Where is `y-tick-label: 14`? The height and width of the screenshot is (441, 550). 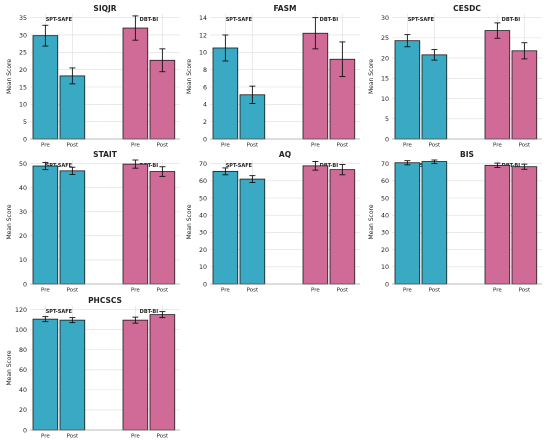 y-tick-label: 14 is located at coordinates (203, 18).